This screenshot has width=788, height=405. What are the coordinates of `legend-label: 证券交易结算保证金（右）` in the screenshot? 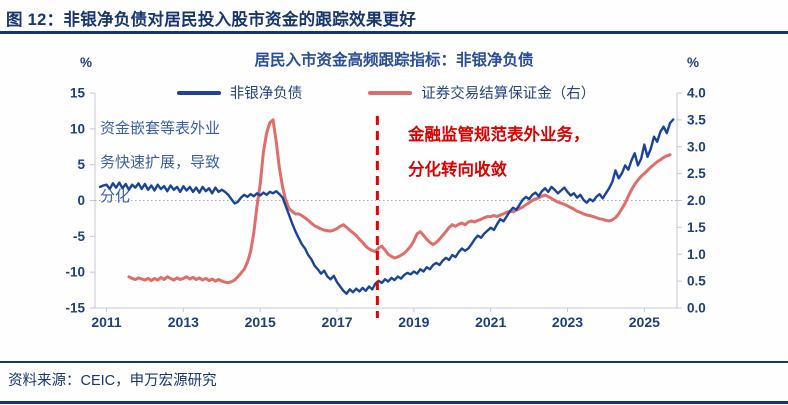 It's located at (508, 94).